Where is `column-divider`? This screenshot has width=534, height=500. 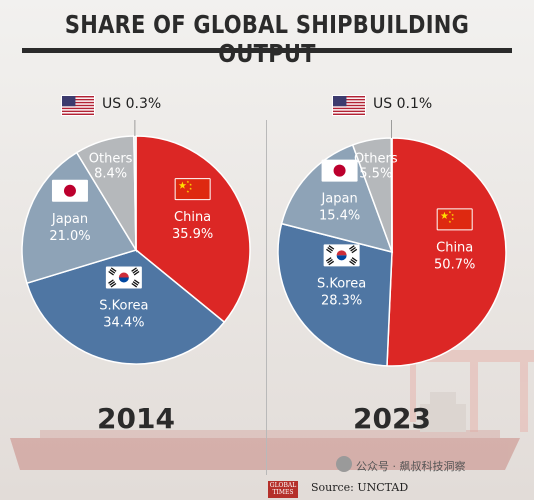 column-divider is located at coordinates (266, 297).